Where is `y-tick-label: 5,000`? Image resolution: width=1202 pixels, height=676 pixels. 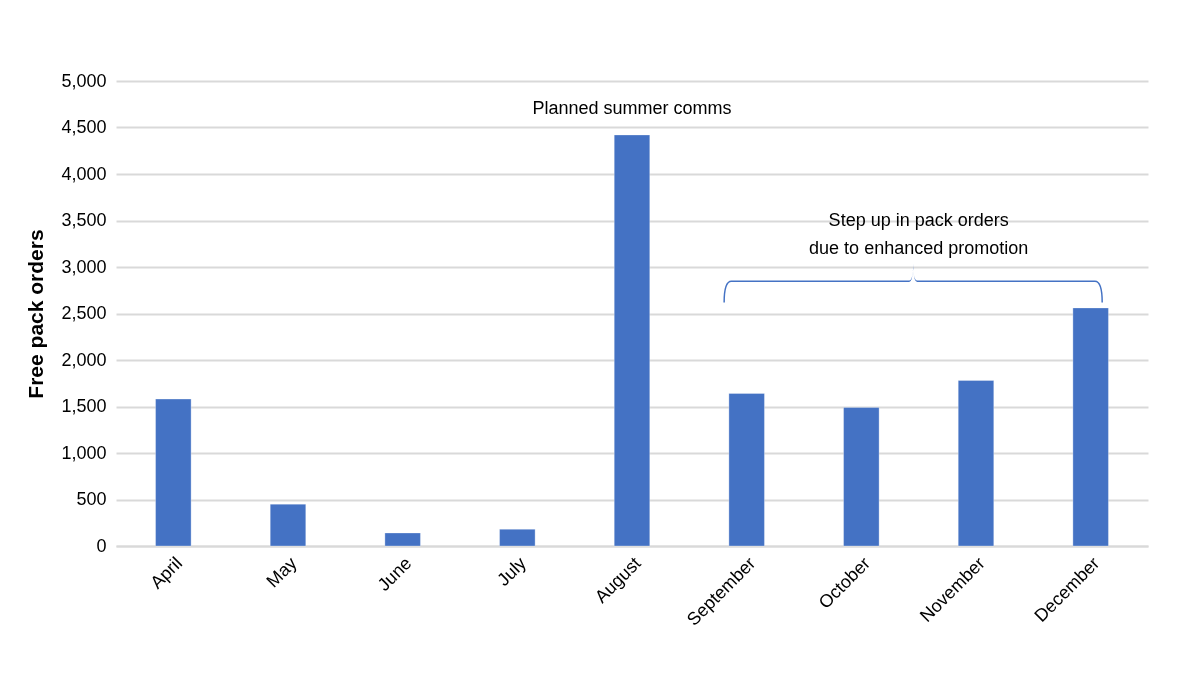 y-tick-label: 5,000 is located at coordinates (84, 80).